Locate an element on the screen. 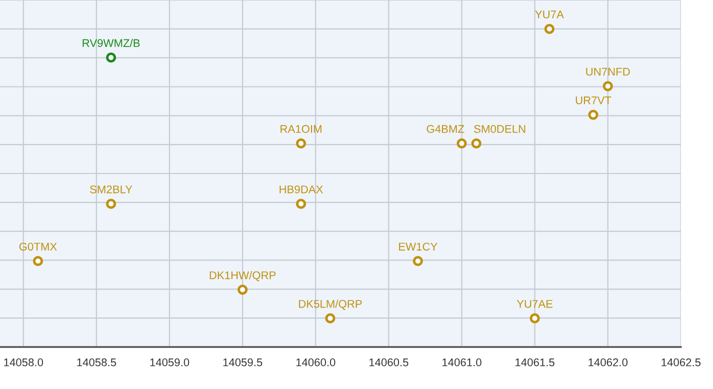 The image size is (713, 389). x-tick-label: 14061.0 is located at coordinates (462, 362).